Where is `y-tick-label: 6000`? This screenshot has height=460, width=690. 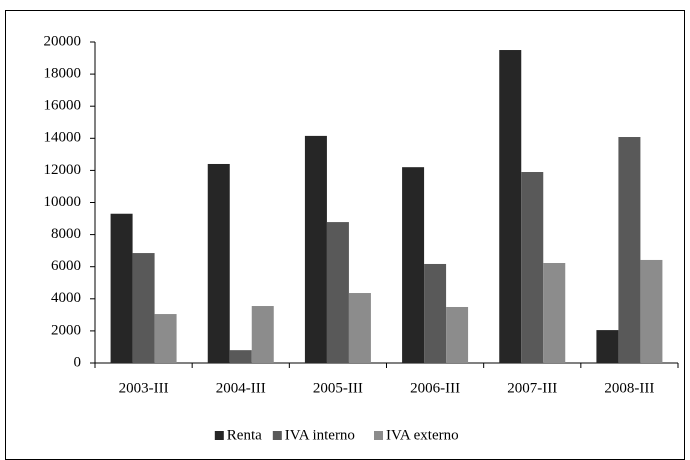 y-tick-label: 6000 is located at coordinates (66, 266).